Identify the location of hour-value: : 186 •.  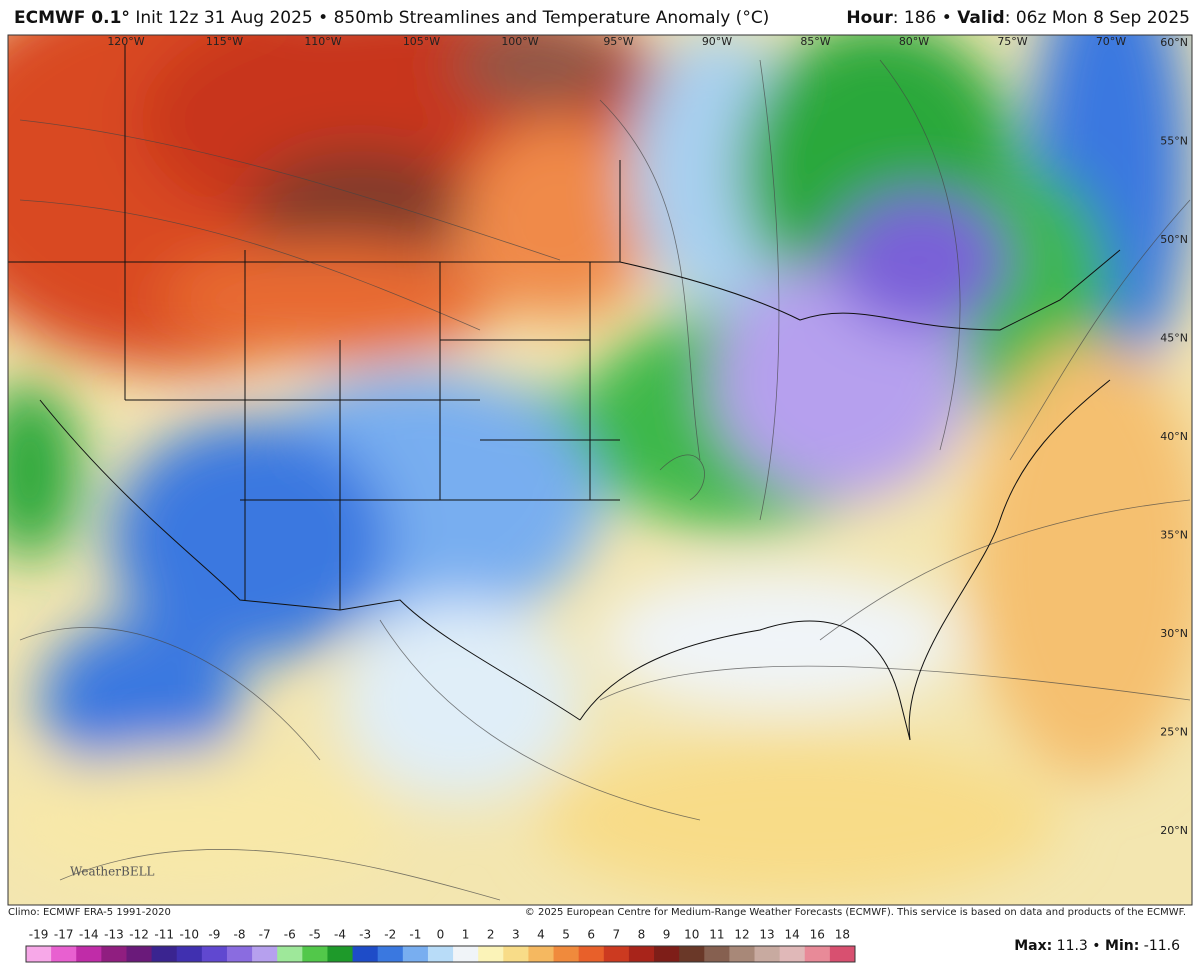
(922, 18).